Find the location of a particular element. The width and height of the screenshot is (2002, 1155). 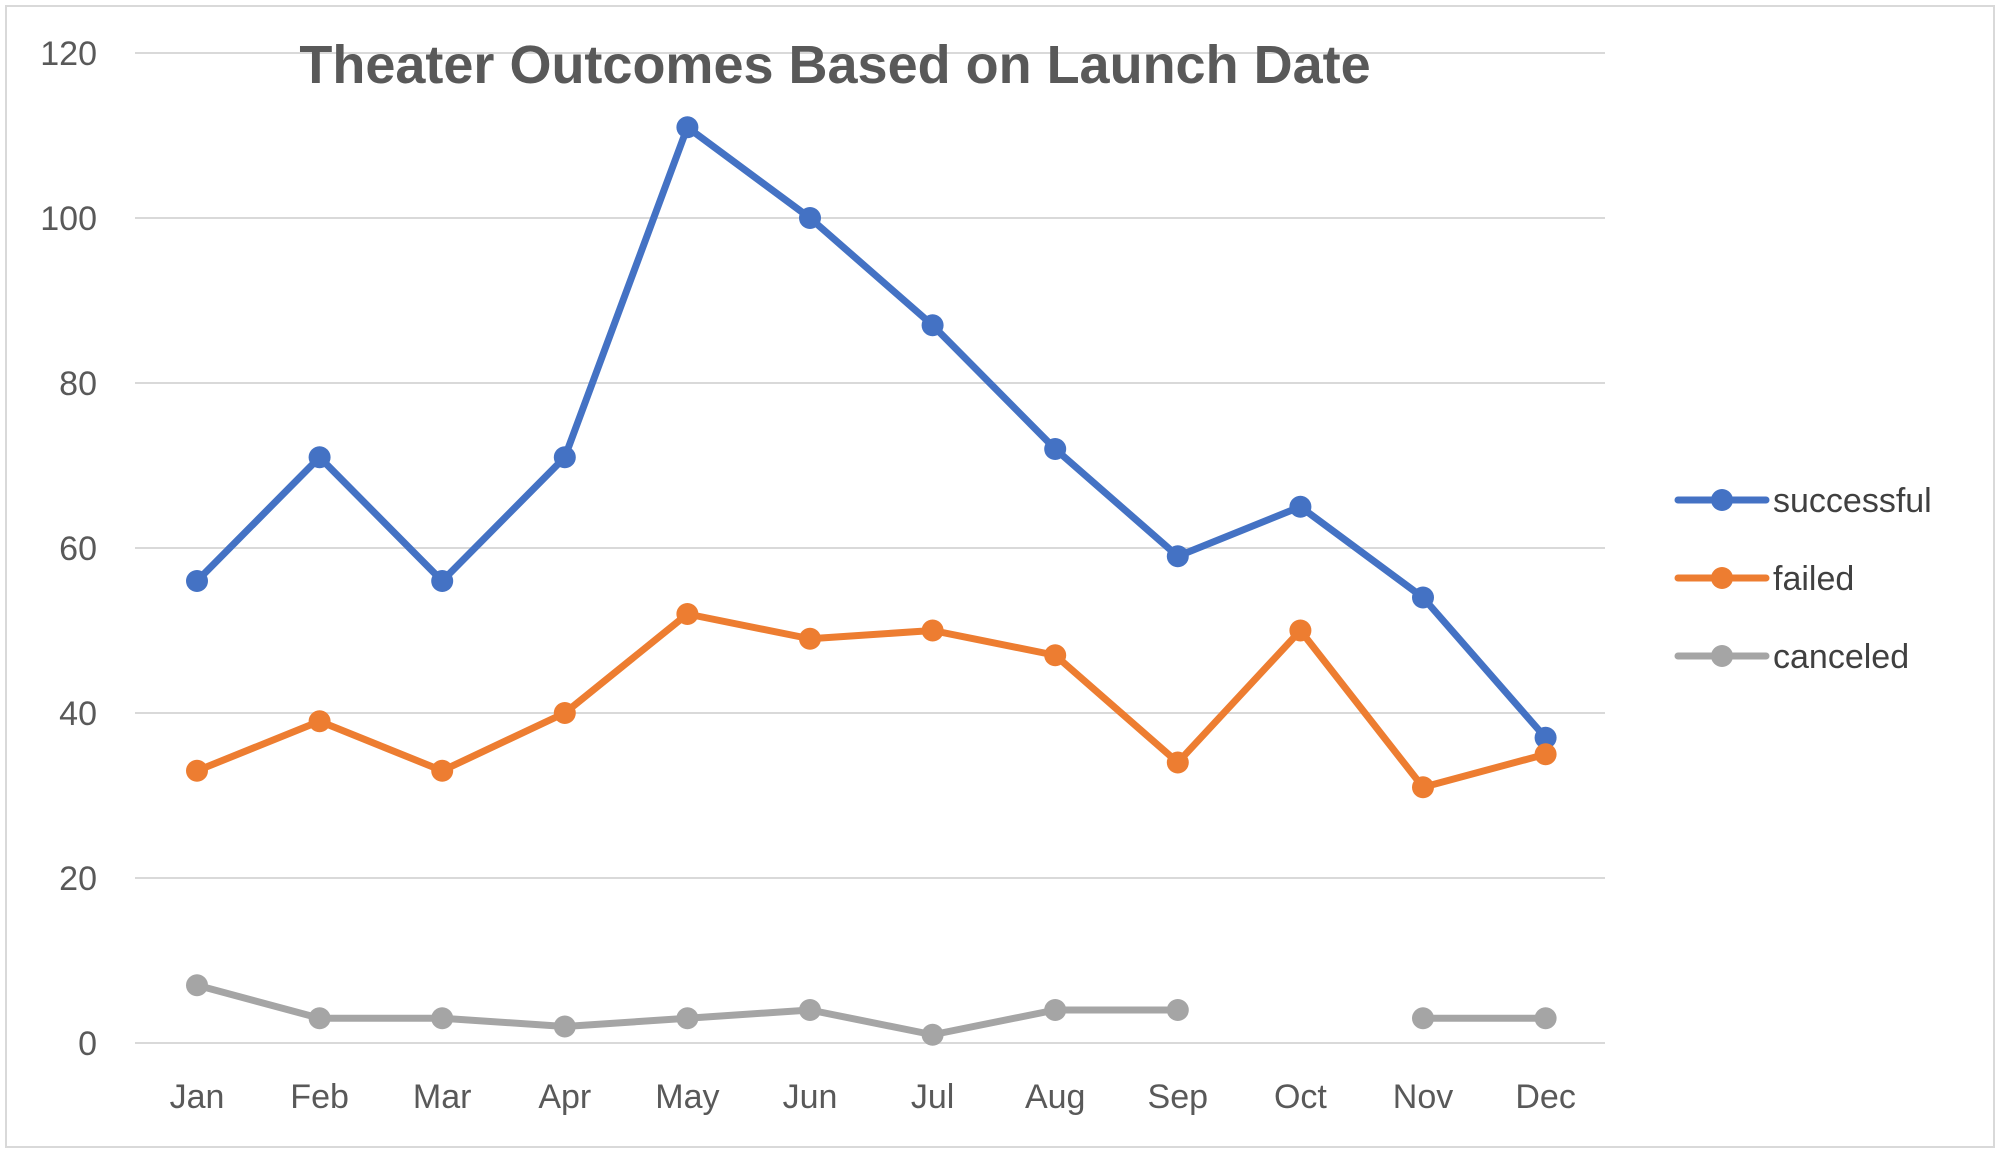

data-point-failed-nov is located at coordinates (1423, 787).